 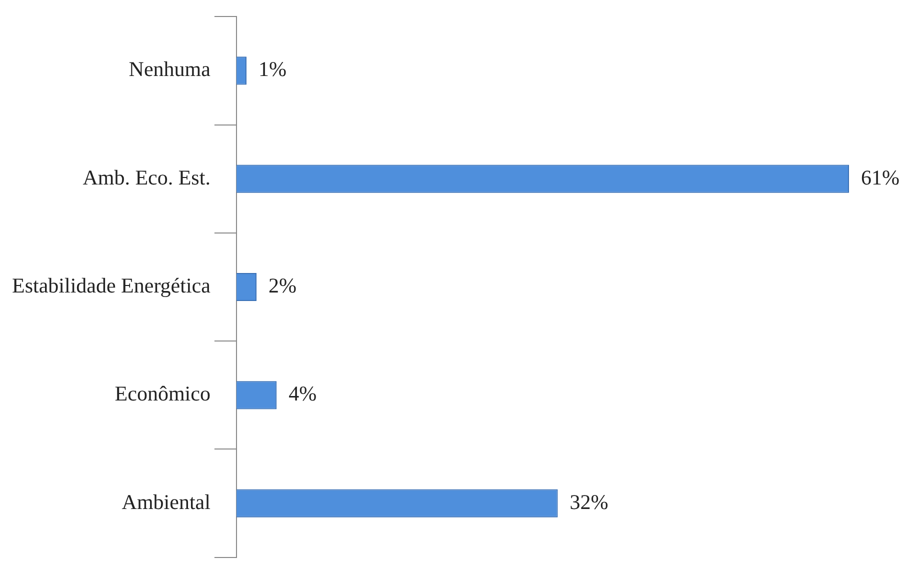 What do you see at coordinates (170, 69) in the screenshot?
I see `y-tick-label: Nenhuma` at bounding box center [170, 69].